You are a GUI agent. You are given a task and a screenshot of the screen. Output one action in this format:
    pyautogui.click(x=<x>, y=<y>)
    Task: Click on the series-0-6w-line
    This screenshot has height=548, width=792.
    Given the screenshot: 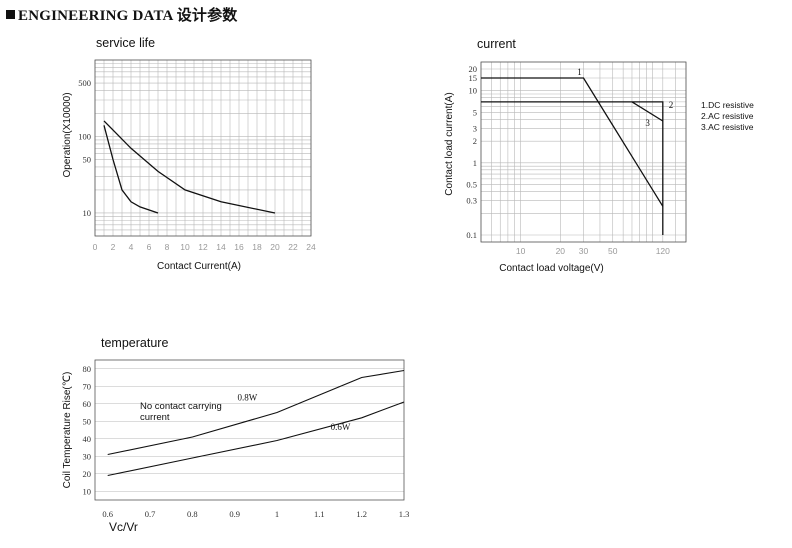 What is the action you would take?
    pyautogui.click(x=256, y=439)
    